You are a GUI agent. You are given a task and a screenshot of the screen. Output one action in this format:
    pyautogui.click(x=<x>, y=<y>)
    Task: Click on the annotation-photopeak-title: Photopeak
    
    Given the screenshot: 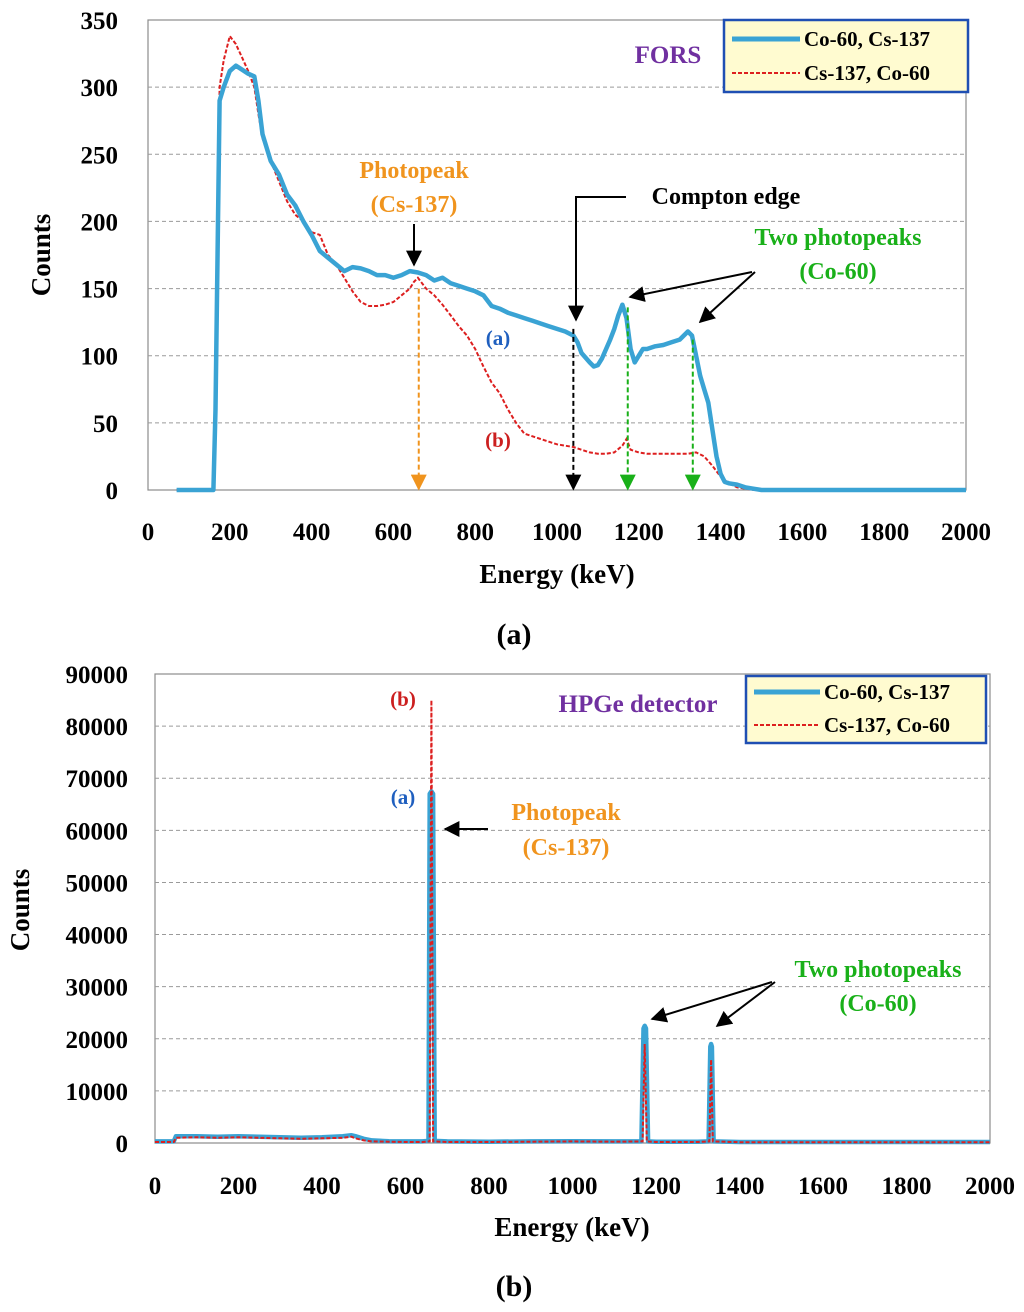 What is the action you would take?
    pyautogui.click(x=414, y=171)
    